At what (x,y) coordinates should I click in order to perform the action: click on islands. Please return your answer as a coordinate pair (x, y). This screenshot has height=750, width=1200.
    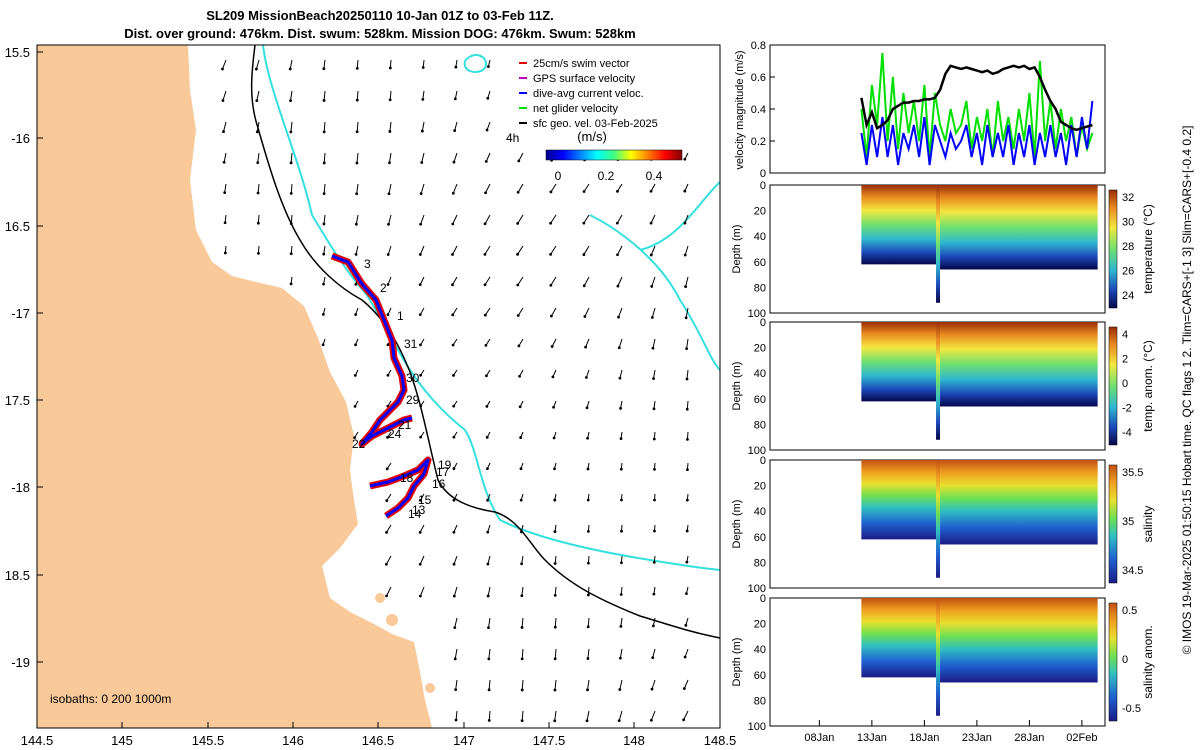
    Looking at the image, I should click on (372, 606).